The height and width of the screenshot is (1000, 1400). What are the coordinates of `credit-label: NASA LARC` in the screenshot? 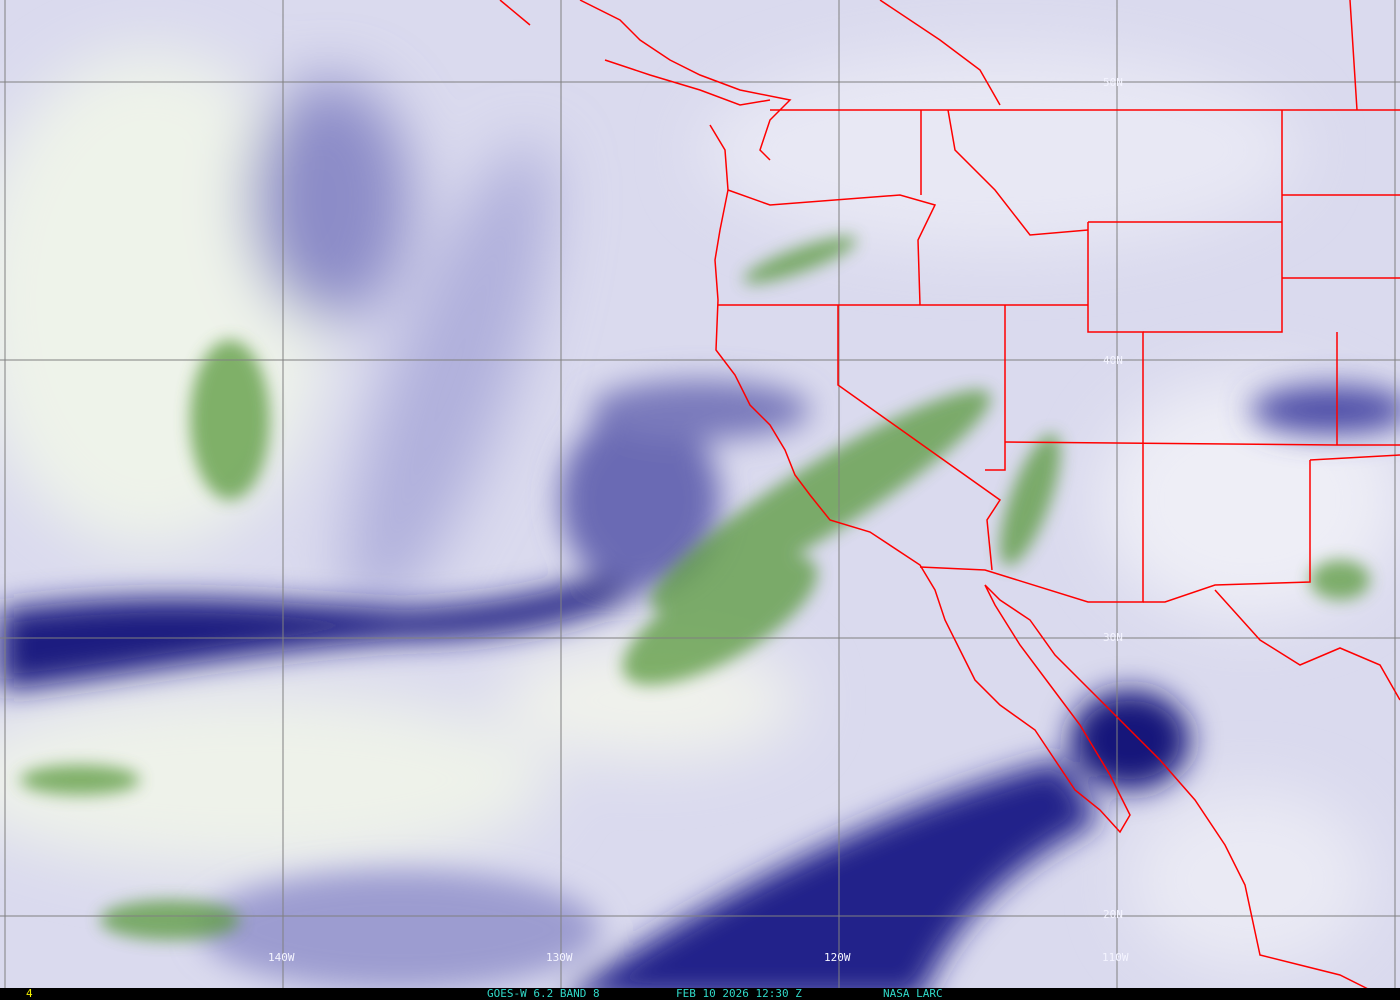 It's located at (913, 993).